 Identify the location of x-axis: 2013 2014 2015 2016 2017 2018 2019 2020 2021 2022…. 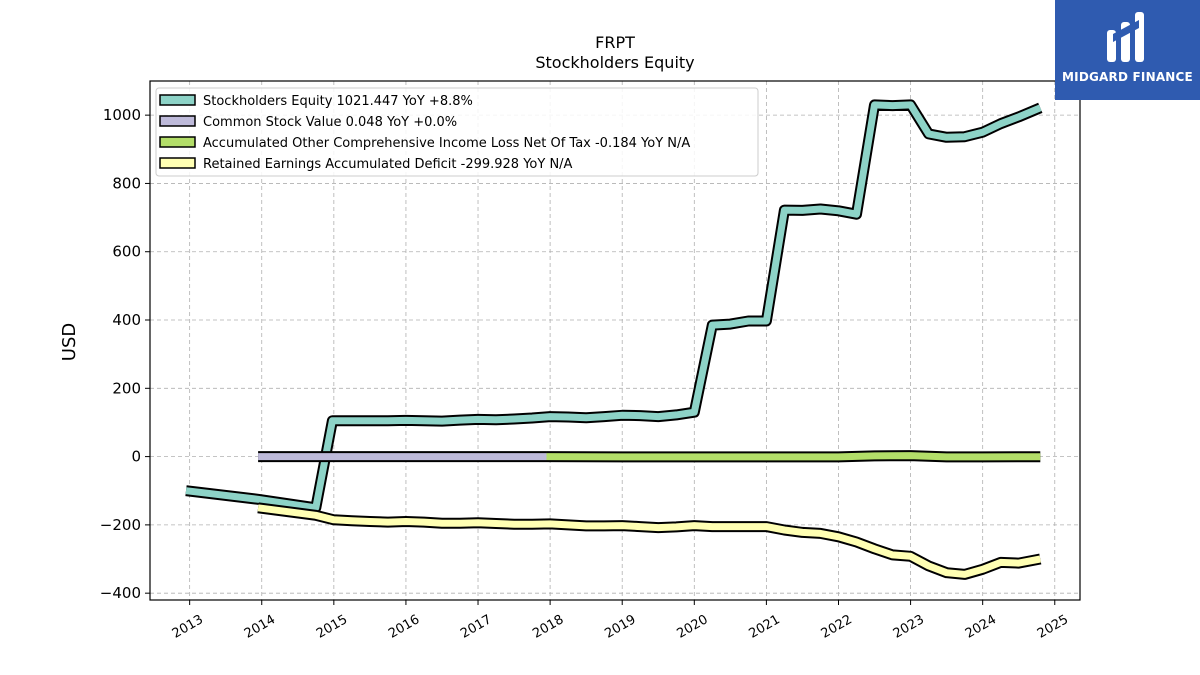
(620, 621).